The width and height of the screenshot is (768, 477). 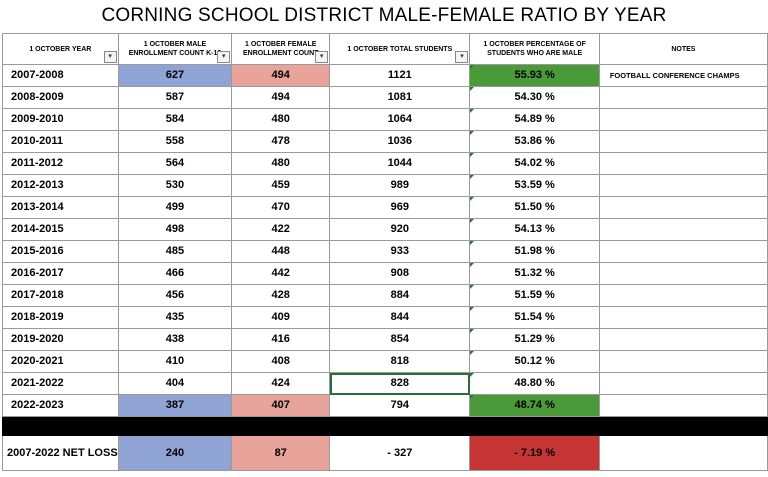 I want to click on cell-total: 854, so click(x=400, y=339).